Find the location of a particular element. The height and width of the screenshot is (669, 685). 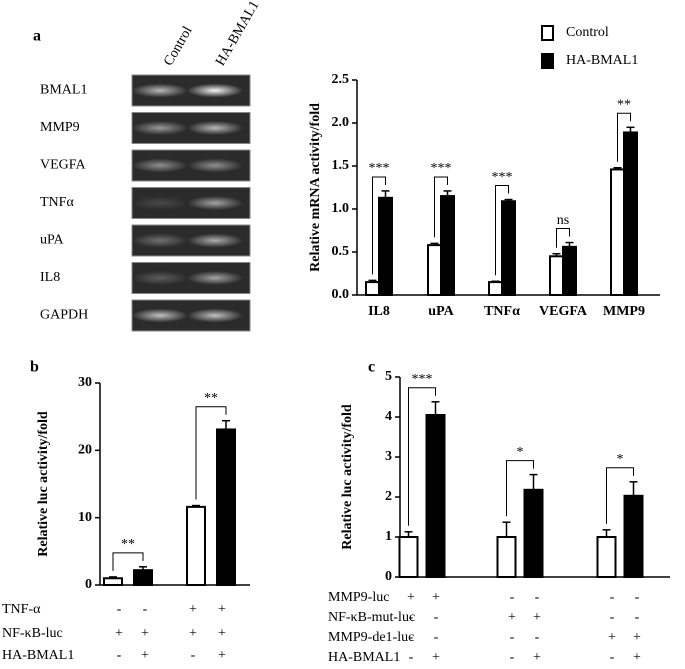

y-tick-label: 2.5 is located at coordinates (341, 79).